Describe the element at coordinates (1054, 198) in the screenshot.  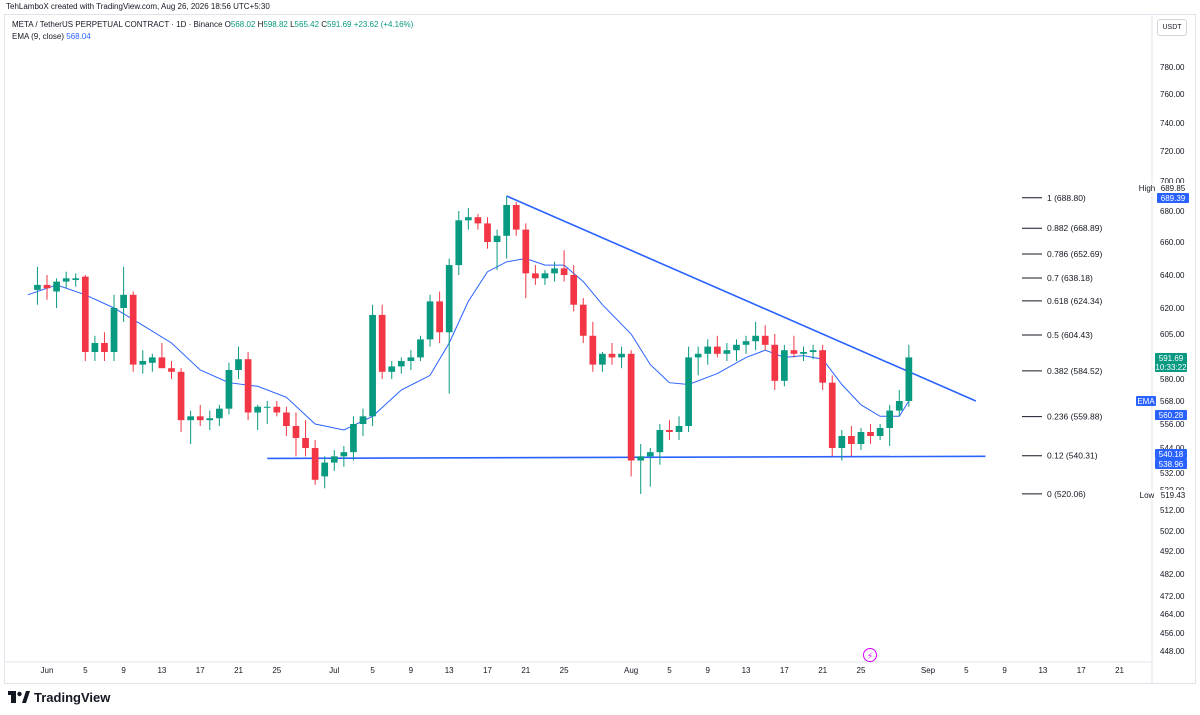
I see `fib-level: 1 (688.80)` at that location.